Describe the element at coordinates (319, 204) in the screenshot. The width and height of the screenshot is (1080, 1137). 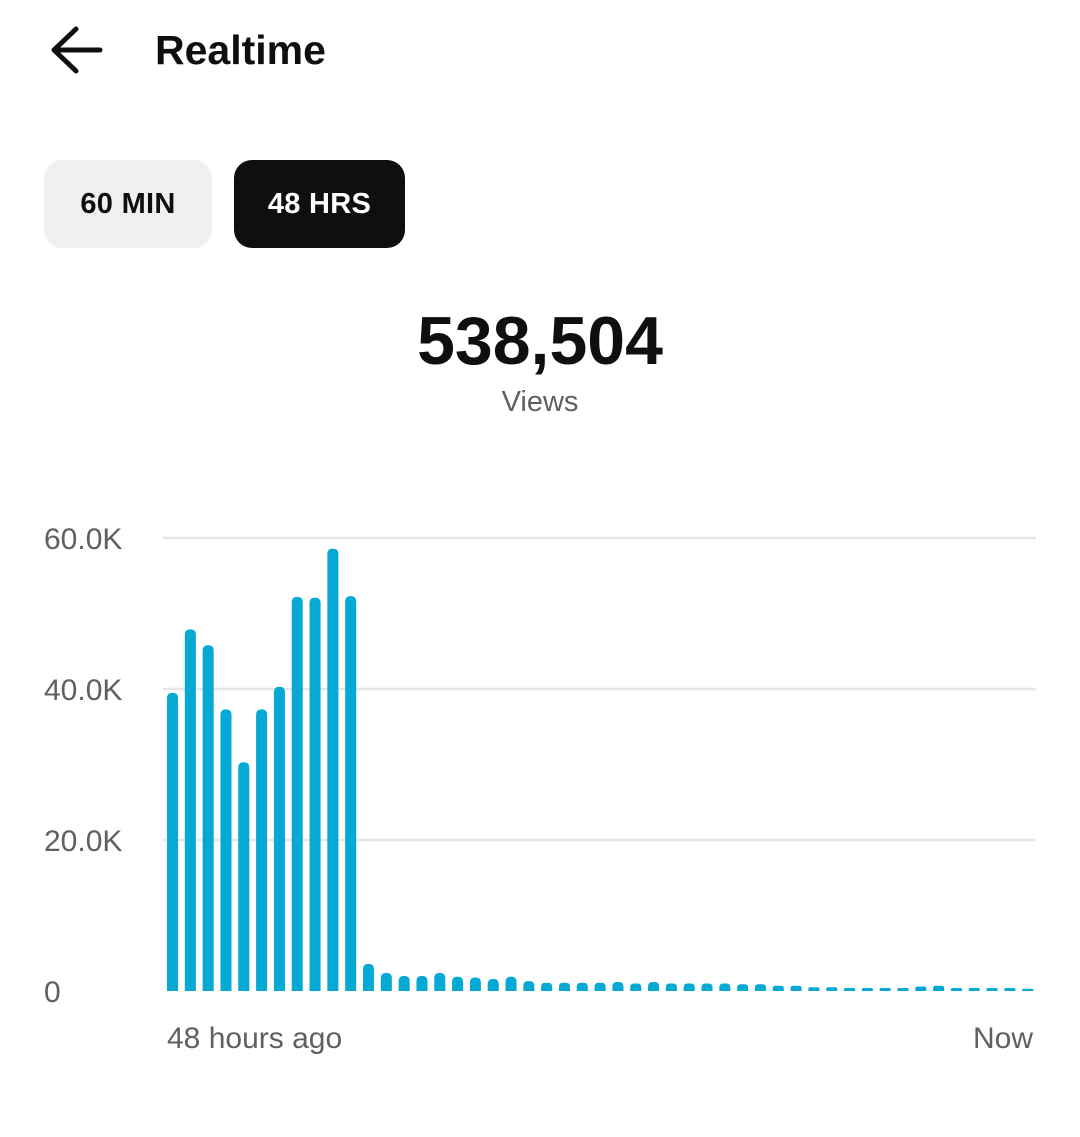
I see `tab-48-hrs: 48 HRS` at that location.